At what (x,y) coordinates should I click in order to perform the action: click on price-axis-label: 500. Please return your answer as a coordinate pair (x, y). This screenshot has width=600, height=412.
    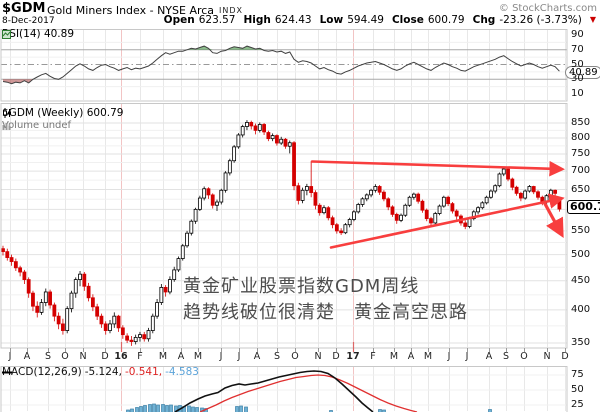
    Looking at the image, I should click on (581, 254).